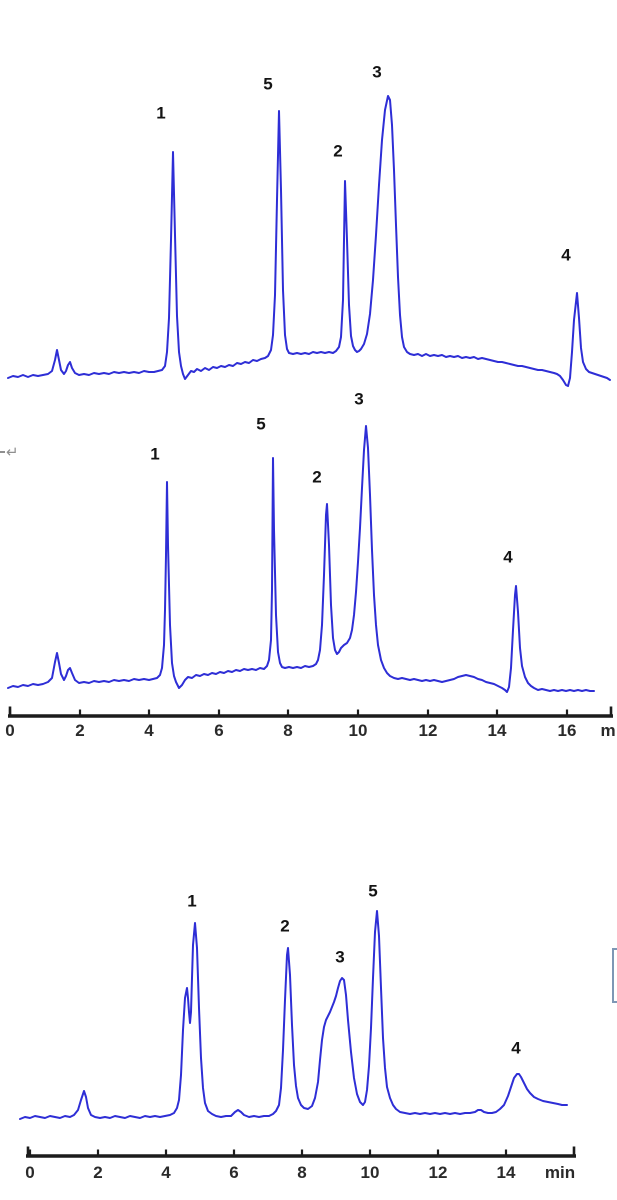 The width and height of the screenshot is (617, 1200). What do you see at coordinates (10, 730) in the screenshot?
I see `axis-middle-tick-label: 0` at bounding box center [10, 730].